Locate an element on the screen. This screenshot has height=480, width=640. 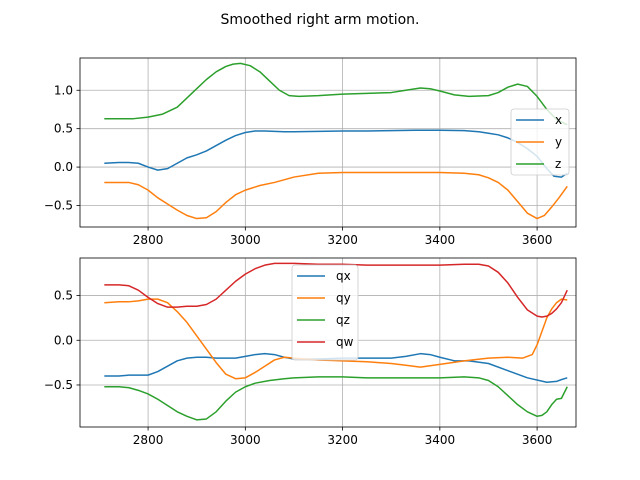
legend-box is located at coordinates (325, 312).